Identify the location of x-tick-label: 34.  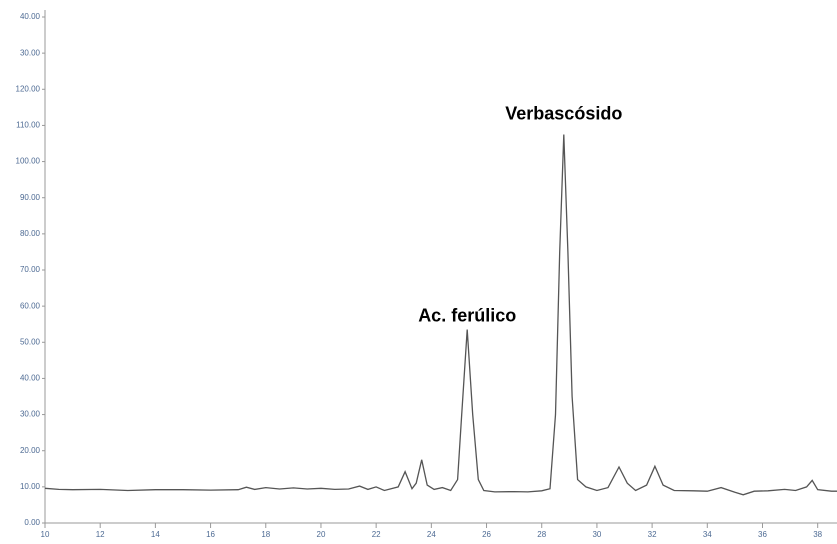
(707, 534).